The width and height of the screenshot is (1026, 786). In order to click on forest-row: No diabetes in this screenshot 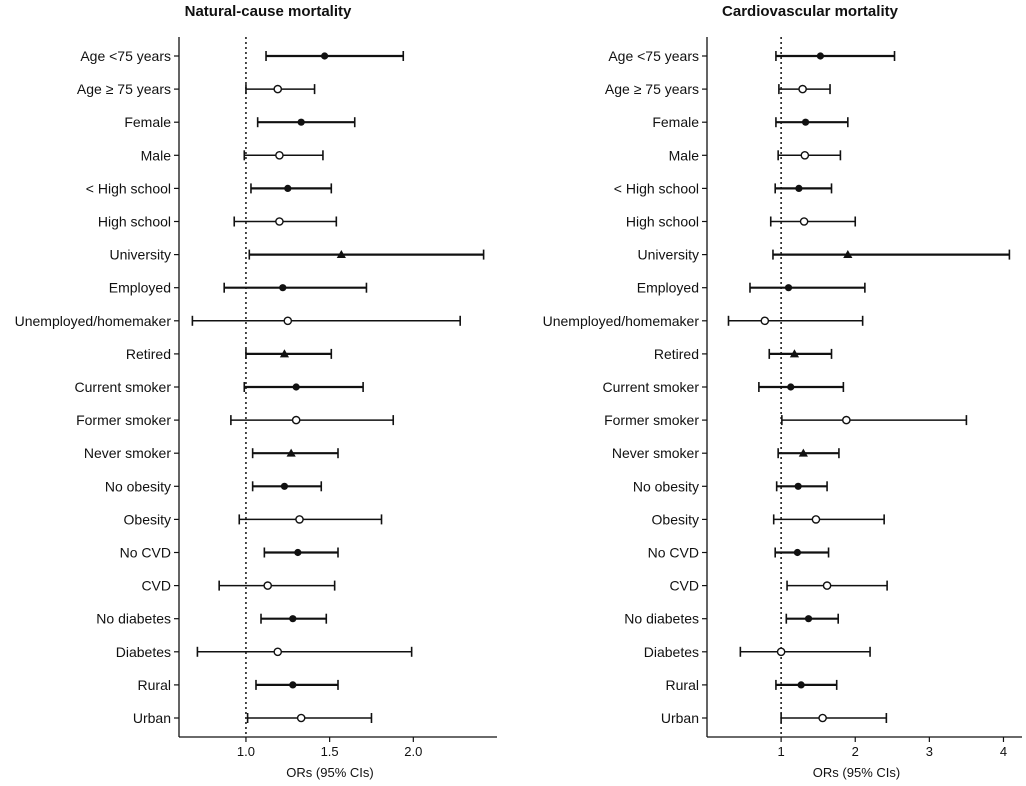, I will do `click(212, 619)`.